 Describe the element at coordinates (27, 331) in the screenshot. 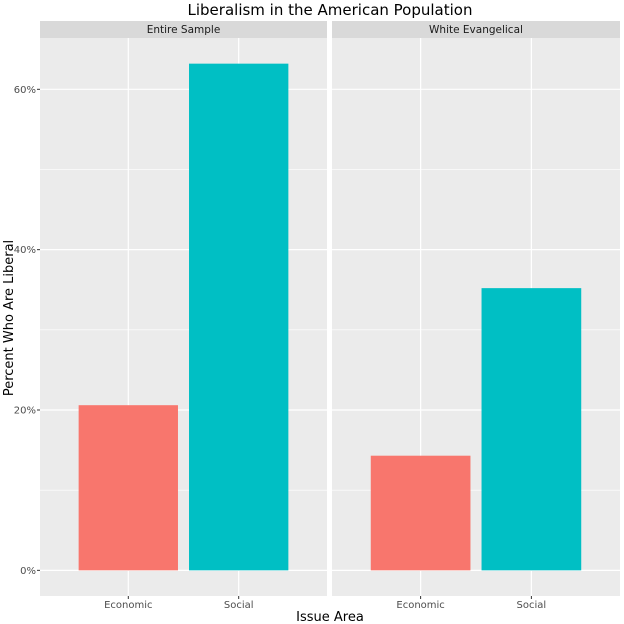

I see `y-axis: 0% 20% 40% 60%` at that location.